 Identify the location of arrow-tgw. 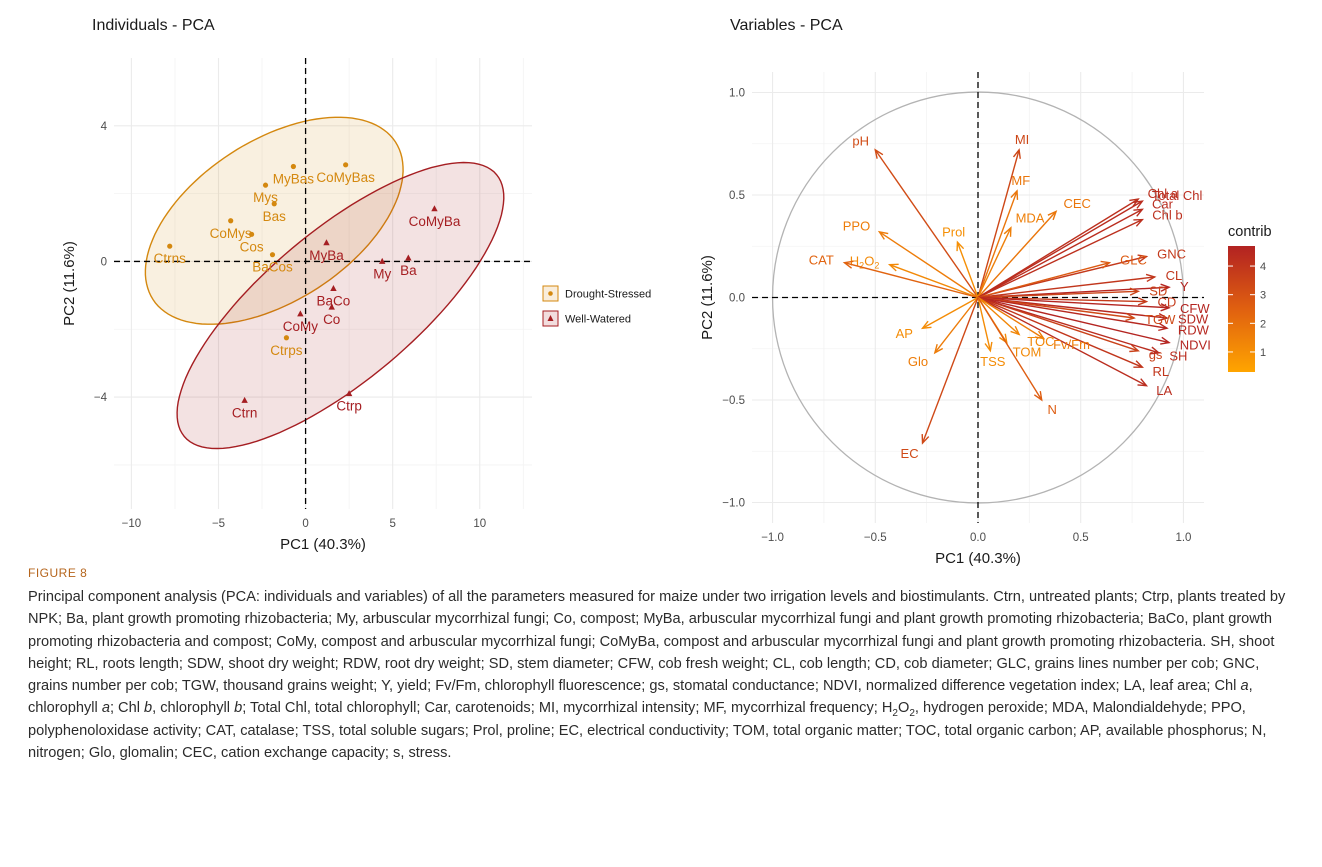
(1056, 307).